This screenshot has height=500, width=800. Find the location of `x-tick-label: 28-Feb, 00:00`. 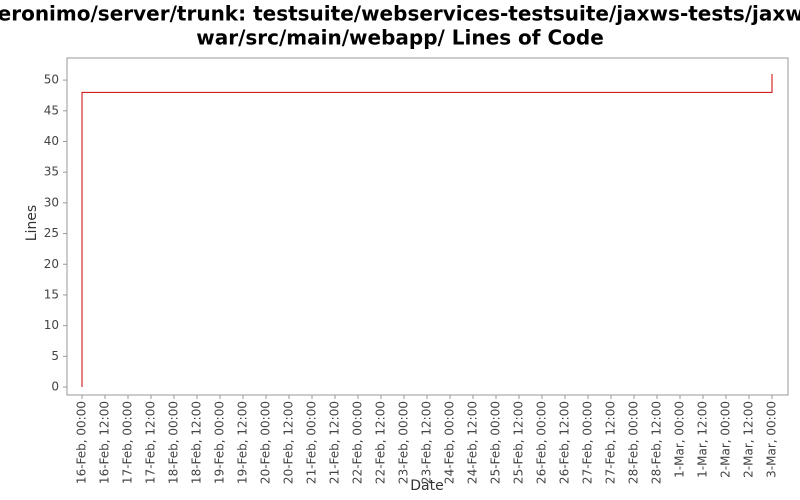

x-tick-label: 28-Feb, 00:00 is located at coordinates (634, 442).